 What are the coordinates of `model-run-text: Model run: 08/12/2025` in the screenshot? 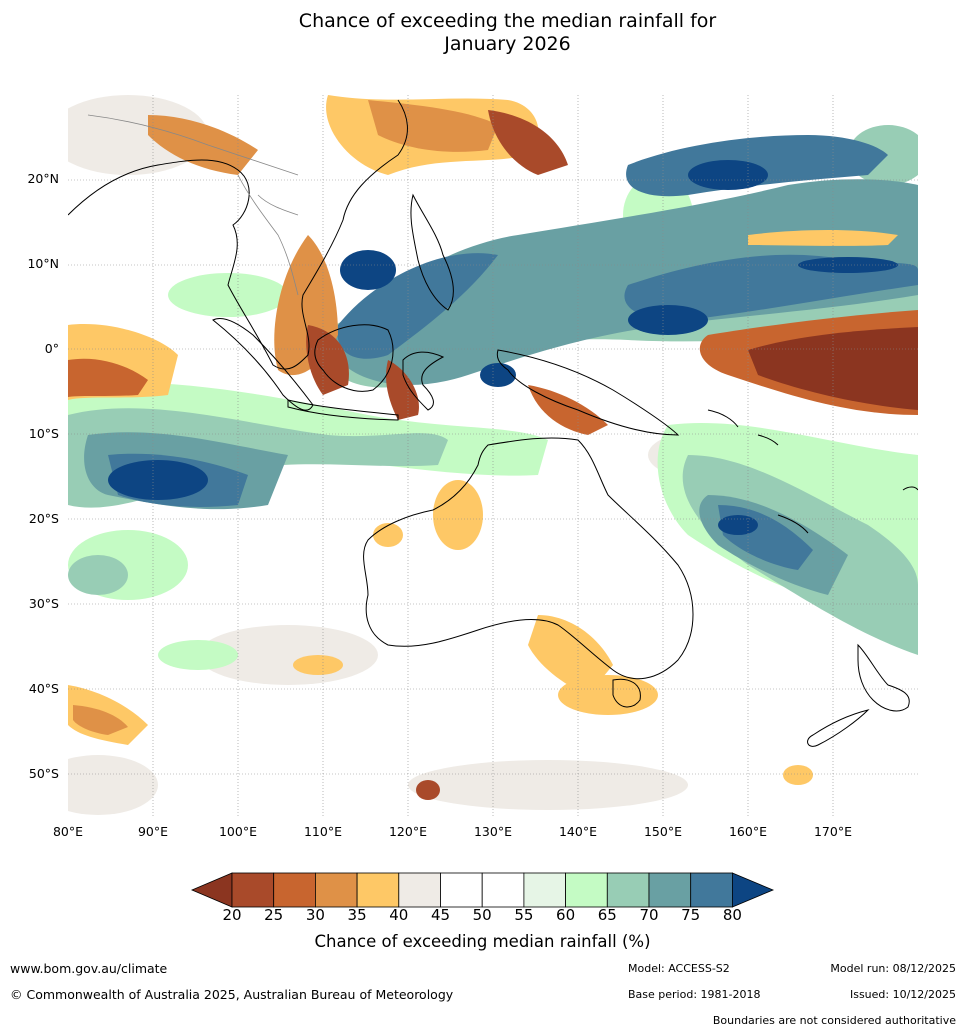 It's located at (893, 968).